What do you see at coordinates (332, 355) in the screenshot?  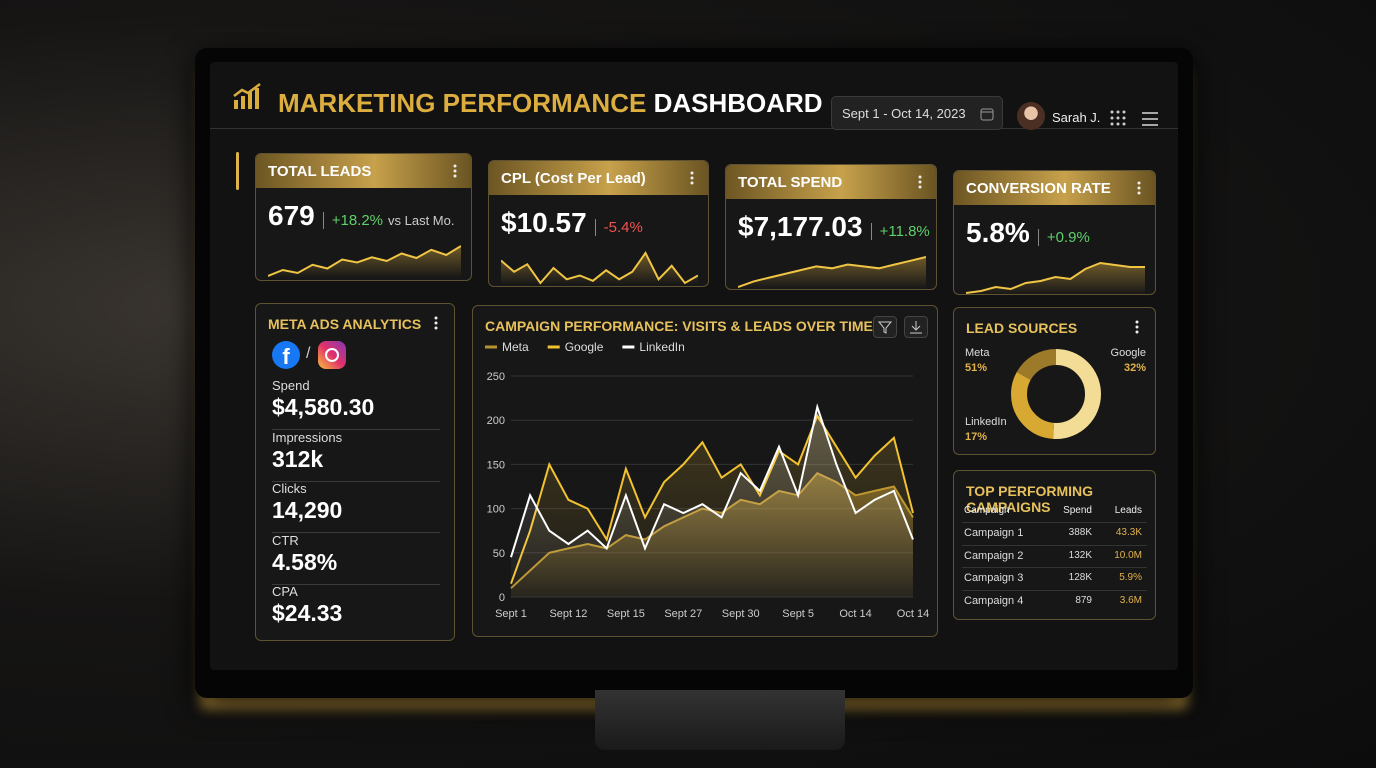 I see `instagram-icon` at bounding box center [332, 355].